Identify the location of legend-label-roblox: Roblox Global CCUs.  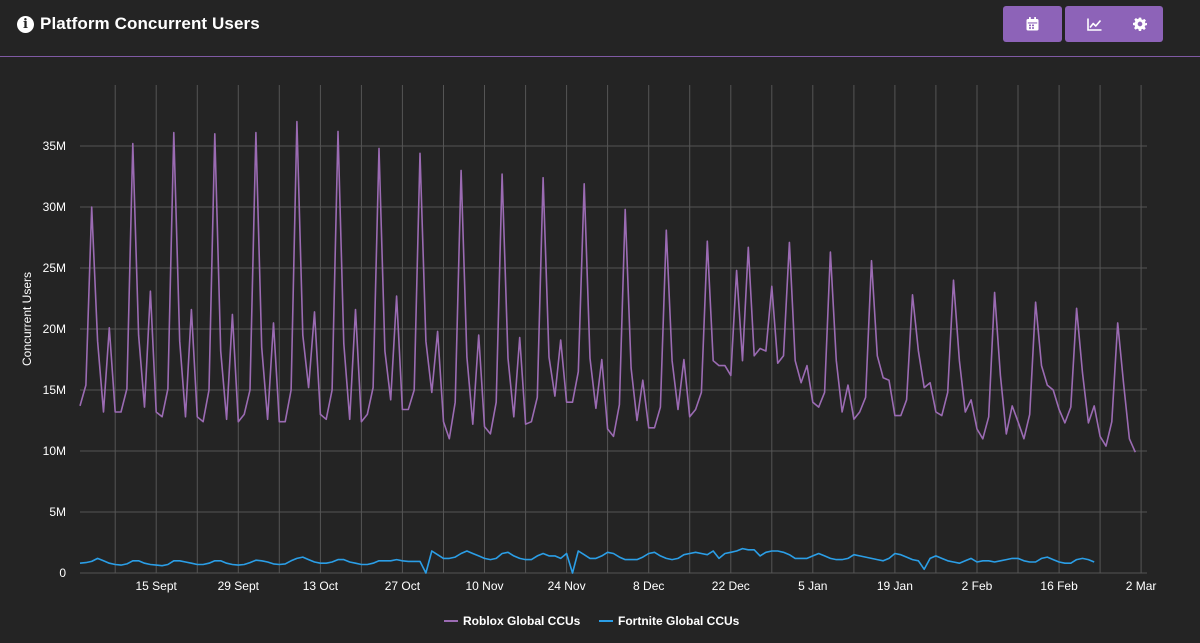
(522, 621).